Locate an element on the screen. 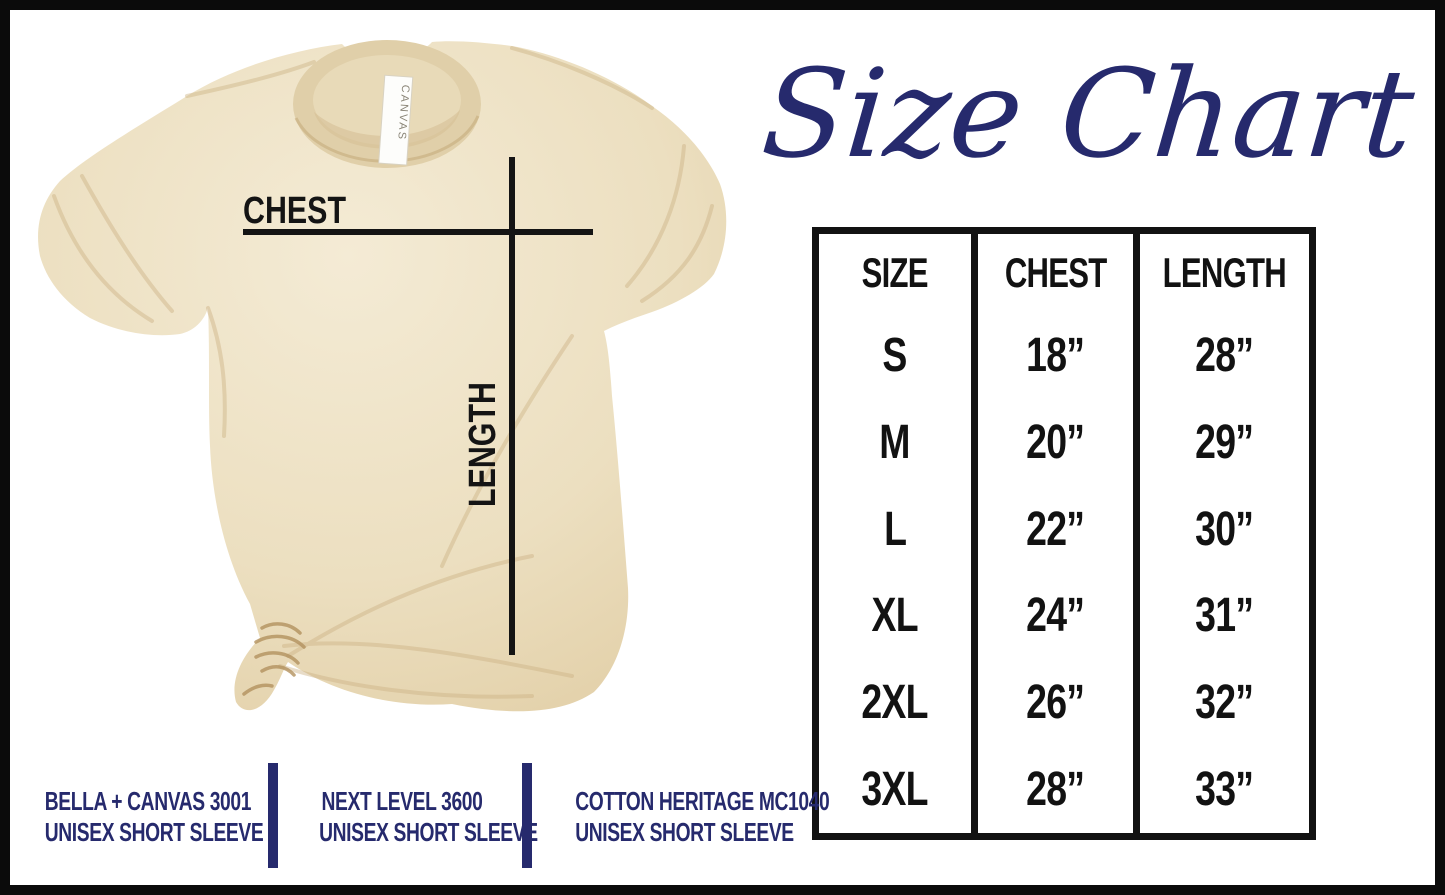  collar-shadow is located at coordinates (387, 129).